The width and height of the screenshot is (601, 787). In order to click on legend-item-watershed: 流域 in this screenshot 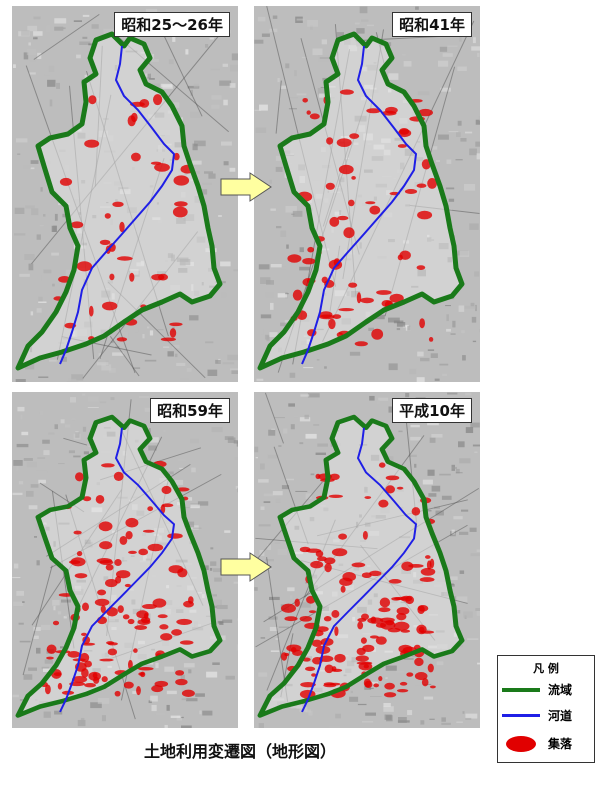, I will do `click(547, 689)`.